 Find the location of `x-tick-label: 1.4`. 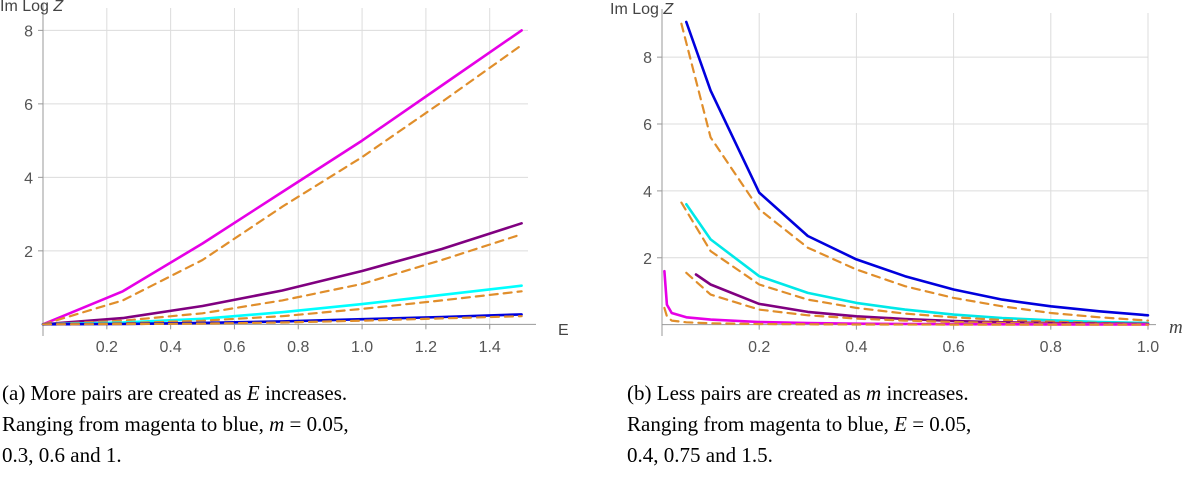

x-tick-label: 1.4 is located at coordinates (490, 347).